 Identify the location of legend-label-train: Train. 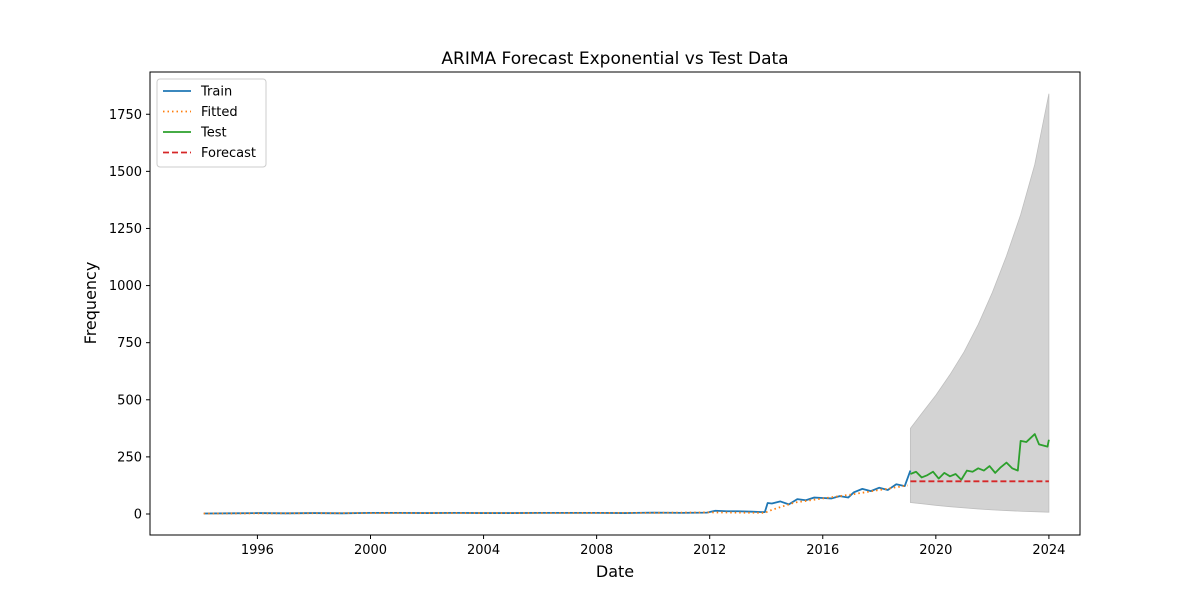
(216, 92).